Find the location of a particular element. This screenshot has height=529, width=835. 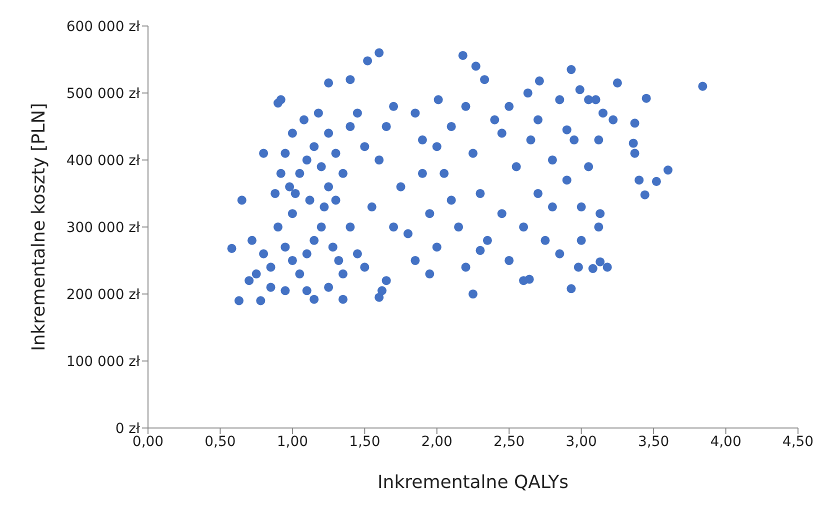

x-tick-label: 4,50 is located at coordinates (798, 442).